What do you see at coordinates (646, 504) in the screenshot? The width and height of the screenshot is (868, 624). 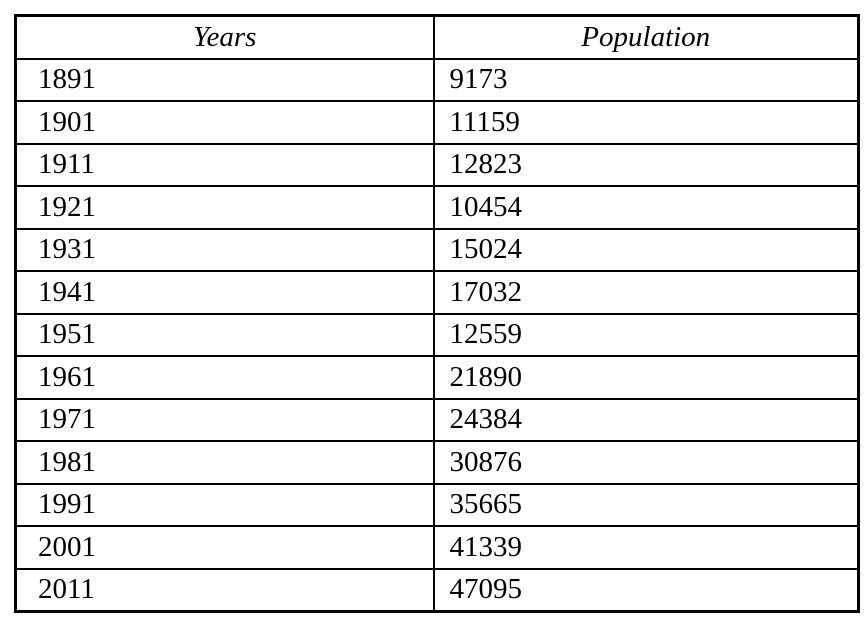 I see `population-cell: 35665` at bounding box center [646, 504].